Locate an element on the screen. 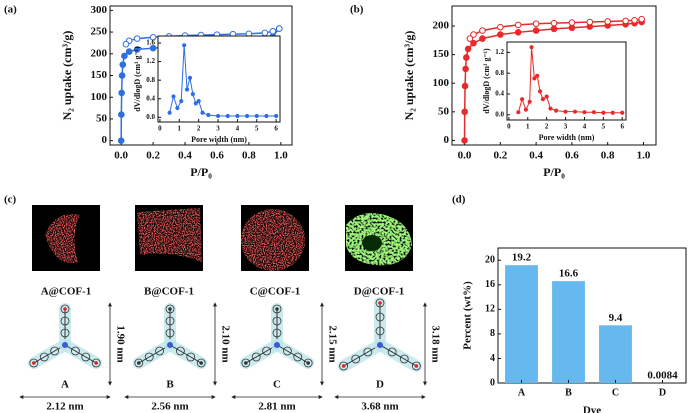 The width and height of the screenshot is (692, 413). y-tick-label: 16 is located at coordinates (490, 284).